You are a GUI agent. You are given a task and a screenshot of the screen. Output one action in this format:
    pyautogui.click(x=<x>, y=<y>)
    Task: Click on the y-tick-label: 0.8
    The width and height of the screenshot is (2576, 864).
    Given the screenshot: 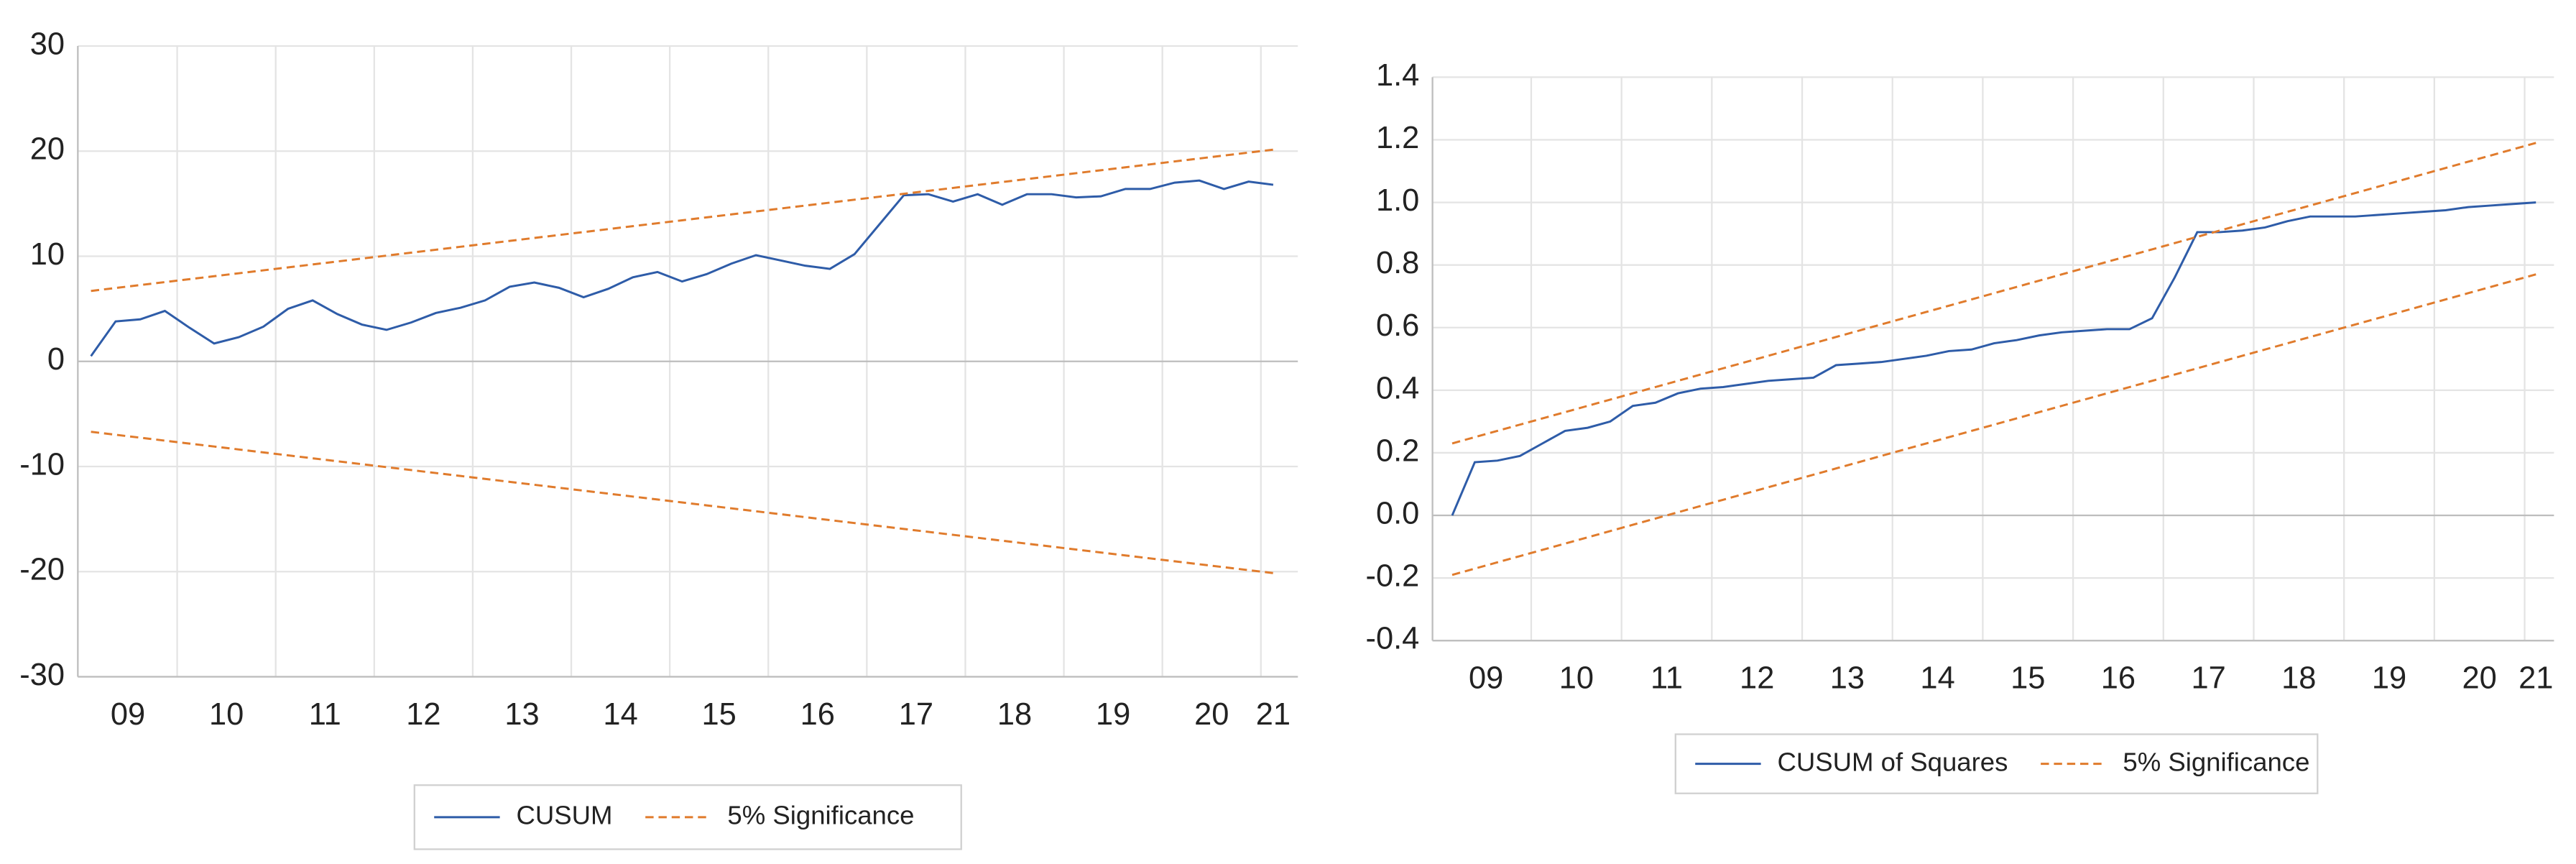 What is the action you would take?
    pyautogui.click(x=1397, y=263)
    